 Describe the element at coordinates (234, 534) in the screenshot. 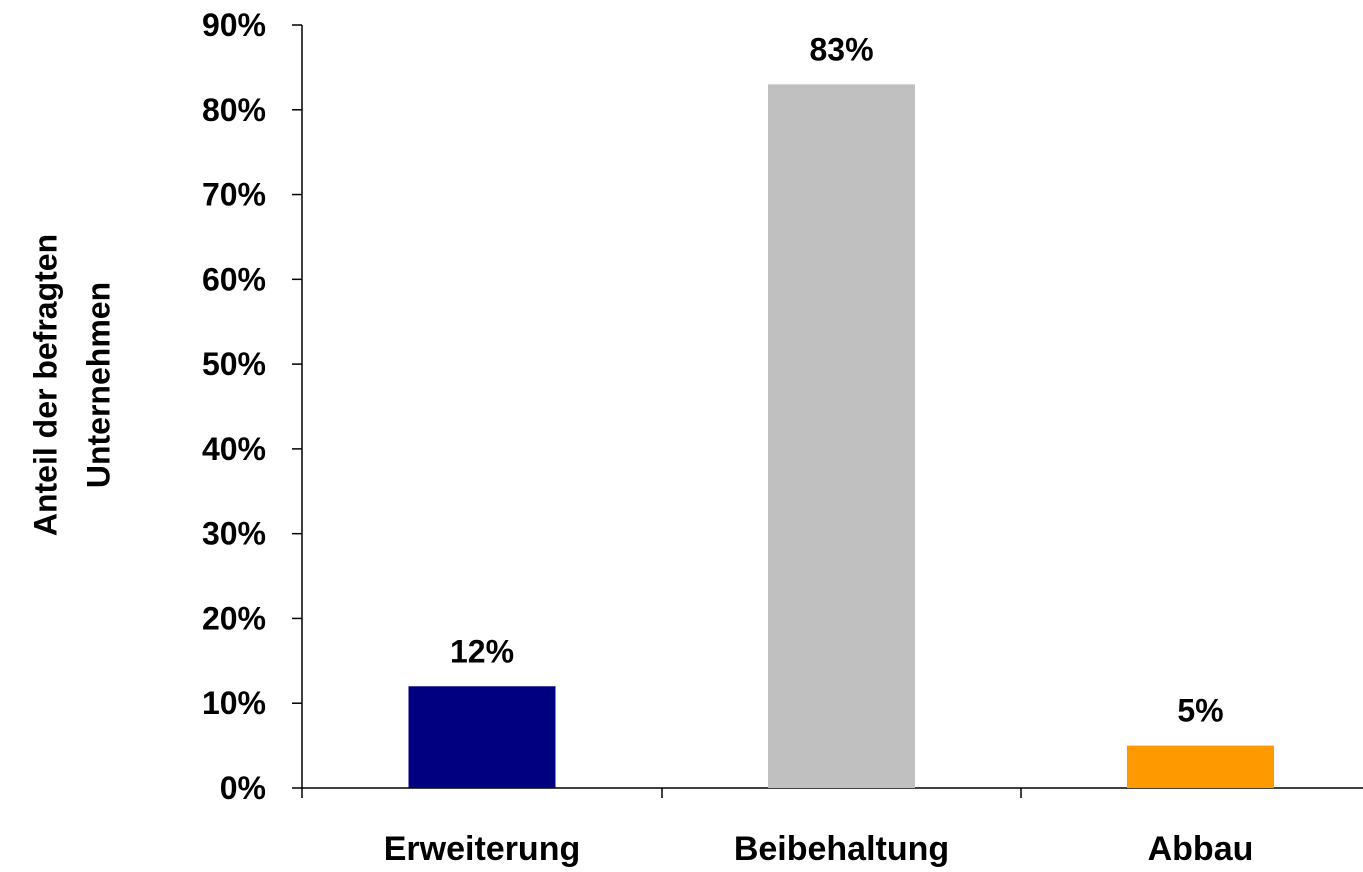

I see `y-tick-label: 30%` at that location.